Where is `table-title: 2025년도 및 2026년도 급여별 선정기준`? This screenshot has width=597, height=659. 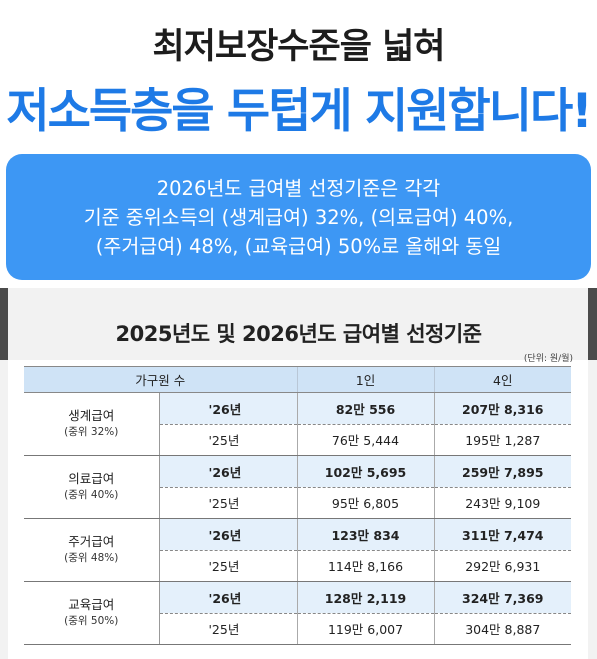 table-title: 2025년도 및 2026년도 급여별 선정기준 is located at coordinates (298, 334).